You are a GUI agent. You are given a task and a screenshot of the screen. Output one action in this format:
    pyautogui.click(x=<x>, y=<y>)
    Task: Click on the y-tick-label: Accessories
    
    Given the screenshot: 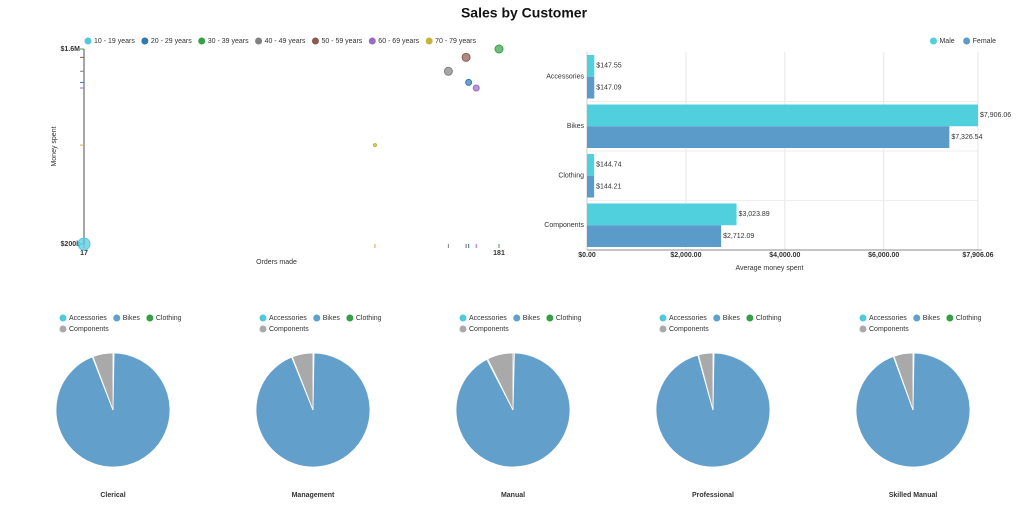 What is the action you would take?
    pyautogui.click(x=565, y=77)
    